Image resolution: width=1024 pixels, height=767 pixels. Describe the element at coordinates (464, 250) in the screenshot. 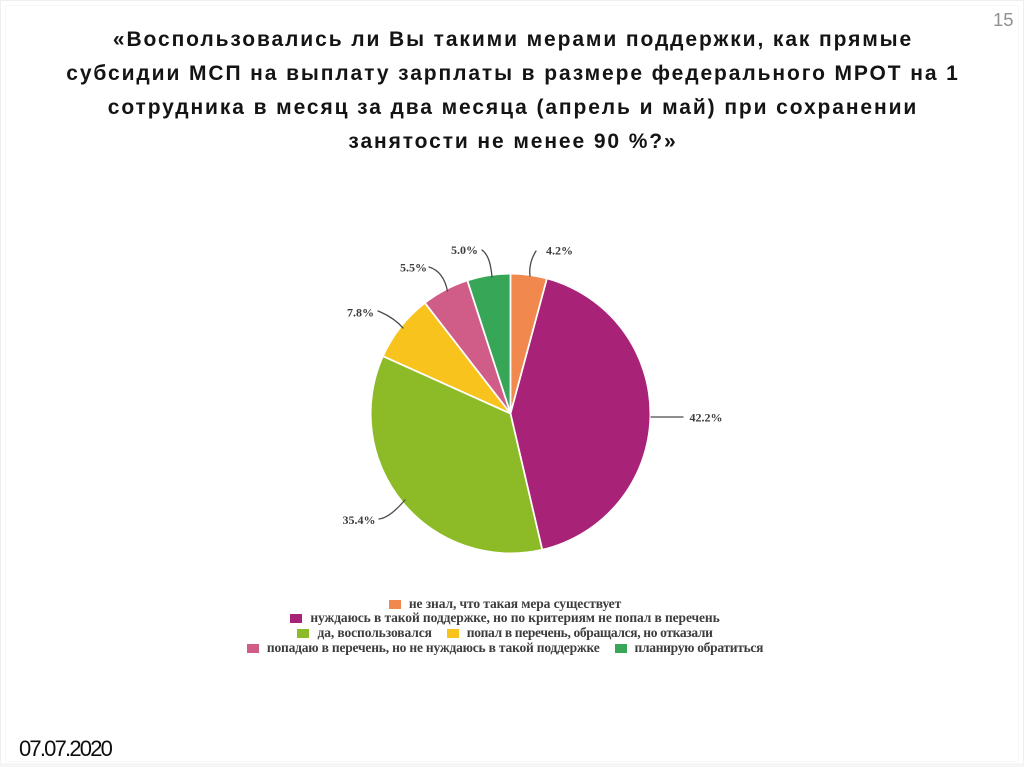

I see `svg-text: 5.0%` at that location.